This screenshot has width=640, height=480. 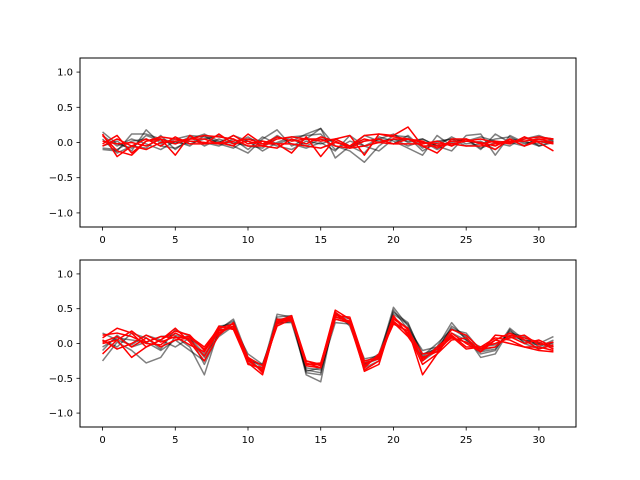 I want to click on subplot-top-x-tick-label: 10, so click(x=248, y=240).